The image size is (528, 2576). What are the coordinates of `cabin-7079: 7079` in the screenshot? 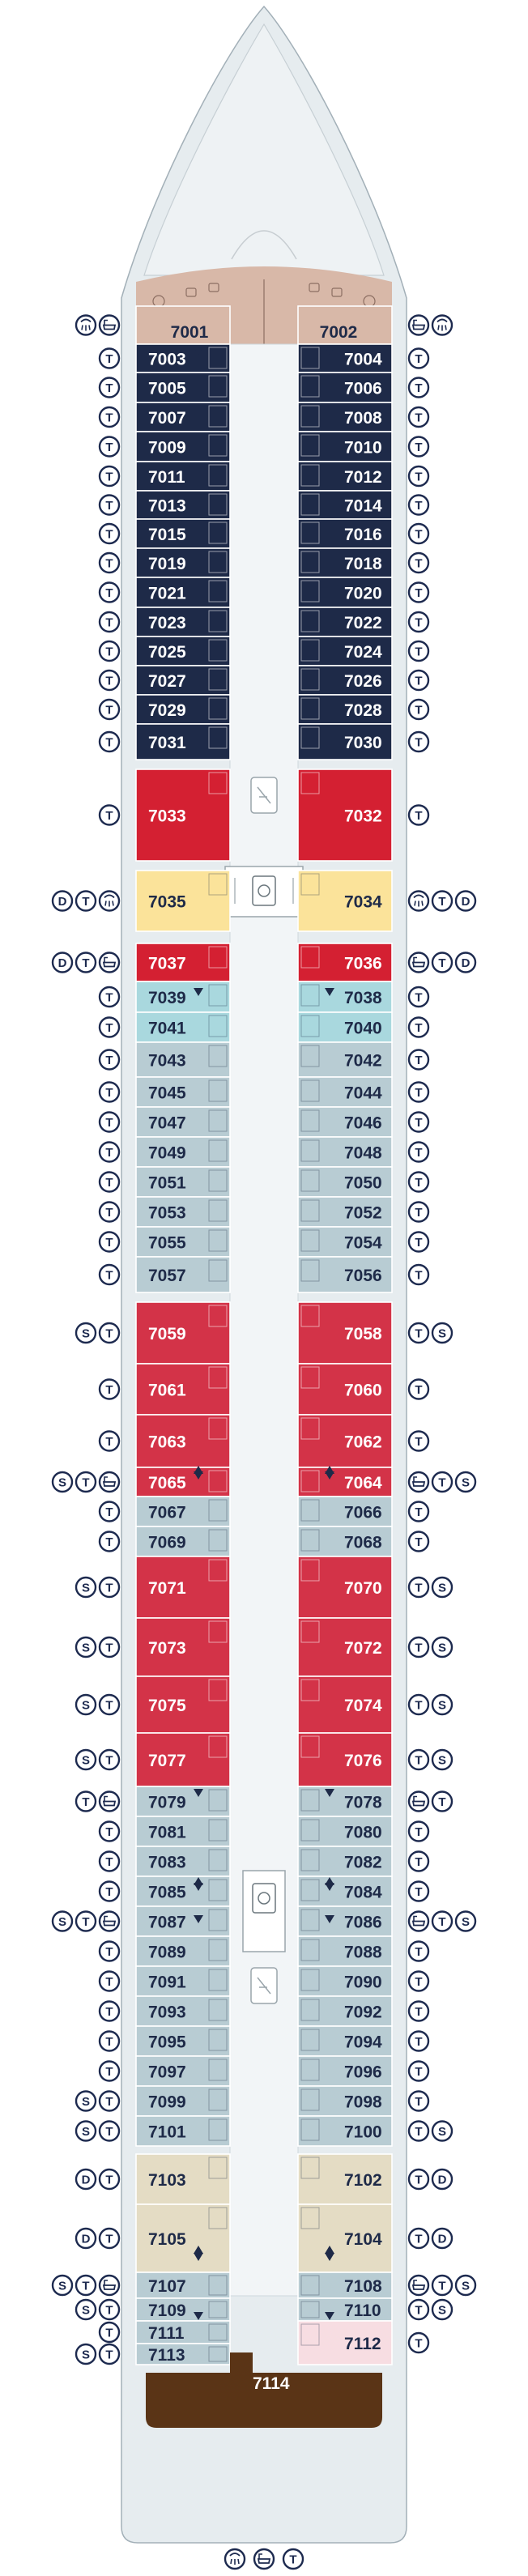 It's located at (183, 1801).